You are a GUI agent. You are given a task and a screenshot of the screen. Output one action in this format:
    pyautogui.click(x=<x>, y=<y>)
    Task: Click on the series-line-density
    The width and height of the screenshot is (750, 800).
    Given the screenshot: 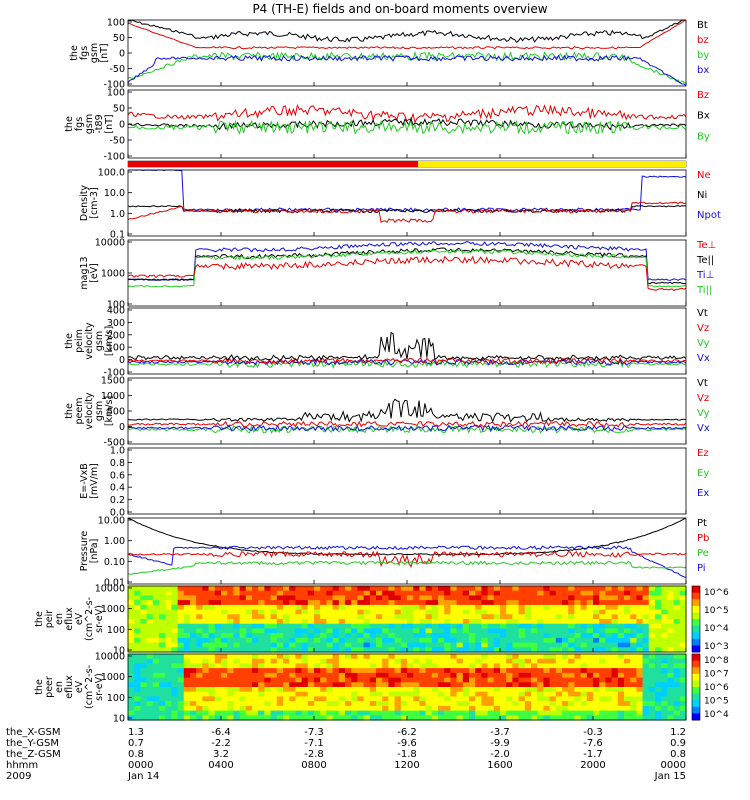 What is the action you would take?
    pyautogui.click(x=407, y=212)
    